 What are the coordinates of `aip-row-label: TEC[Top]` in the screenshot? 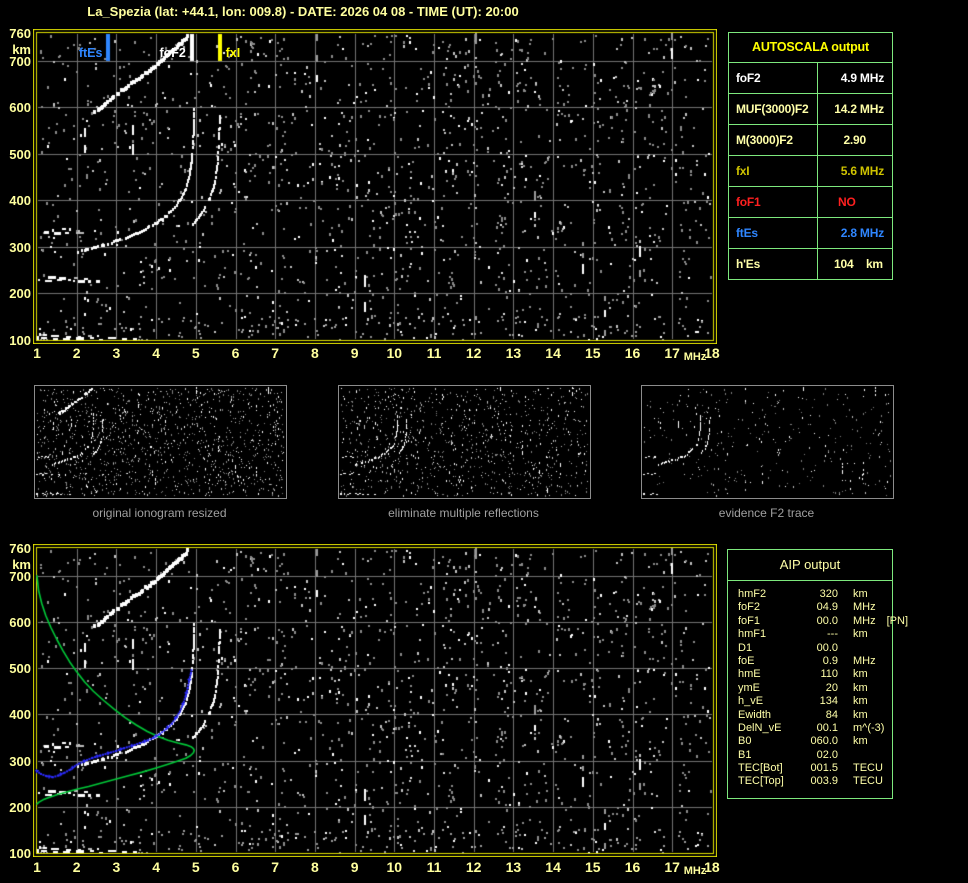 It's located at (761, 781).